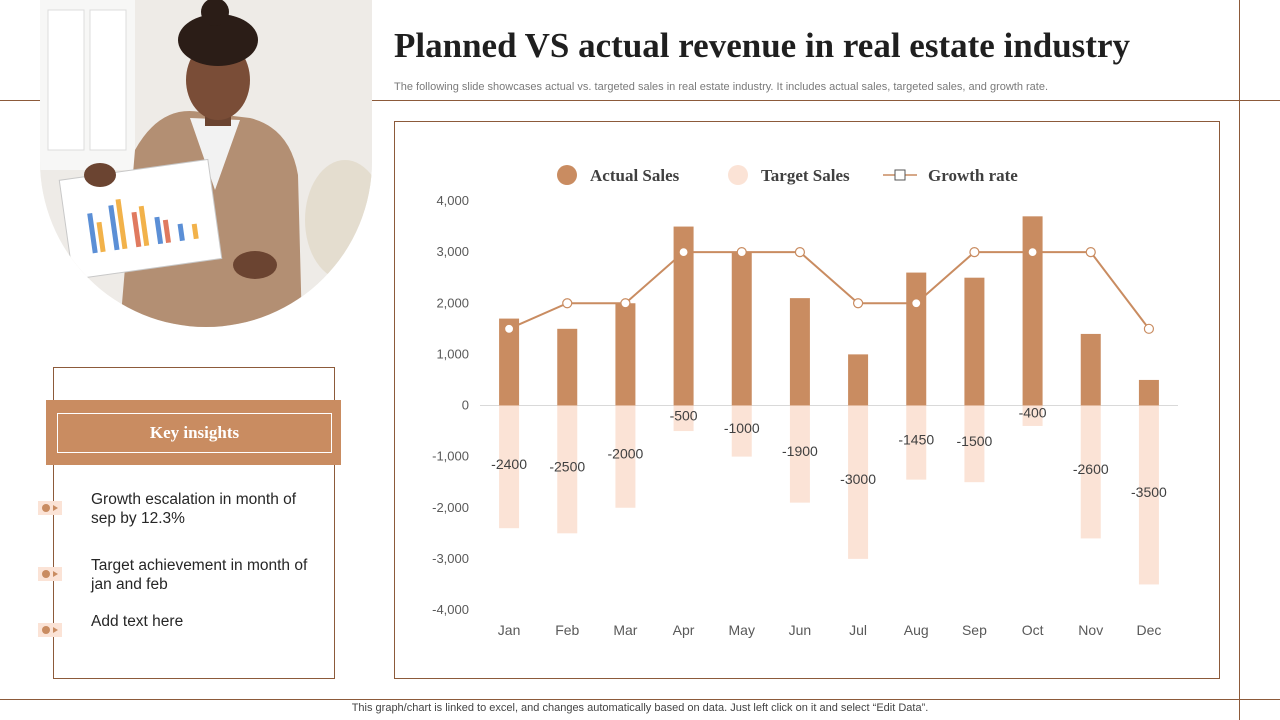  What do you see at coordinates (805, 175) in the screenshot?
I see `legend-label: Target Sales` at bounding box center [805, 175].